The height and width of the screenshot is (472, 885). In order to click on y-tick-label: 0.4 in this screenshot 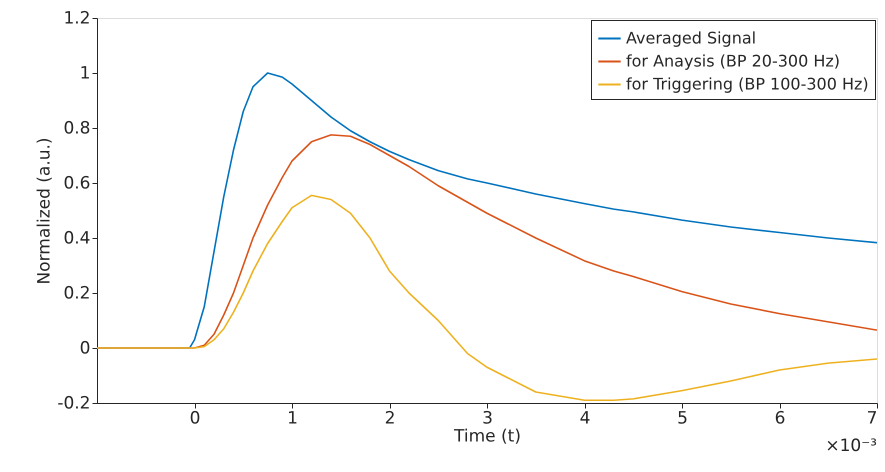, I will do `click(76, 238)`.